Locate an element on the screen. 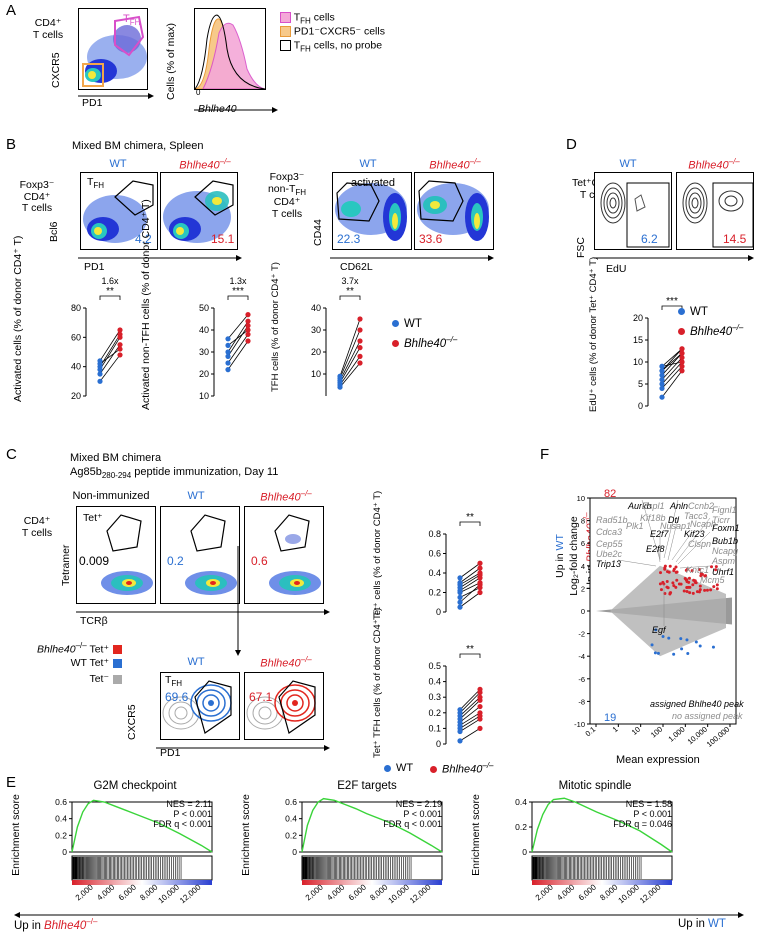  gene-label: Aurkb is located at coordinates (640, 506).